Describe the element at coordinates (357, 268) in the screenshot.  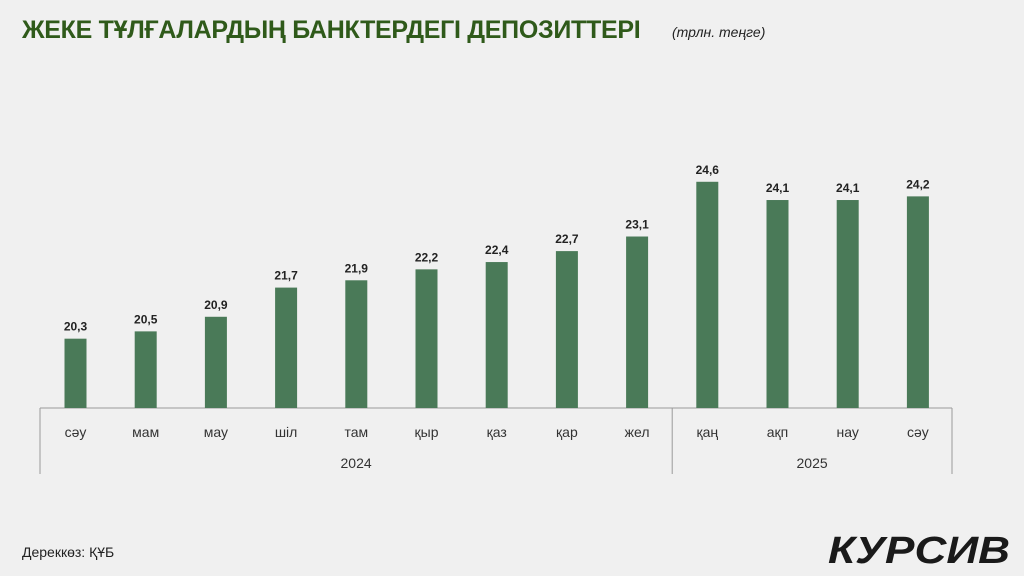
I see `data-label: 21,9` at that location.